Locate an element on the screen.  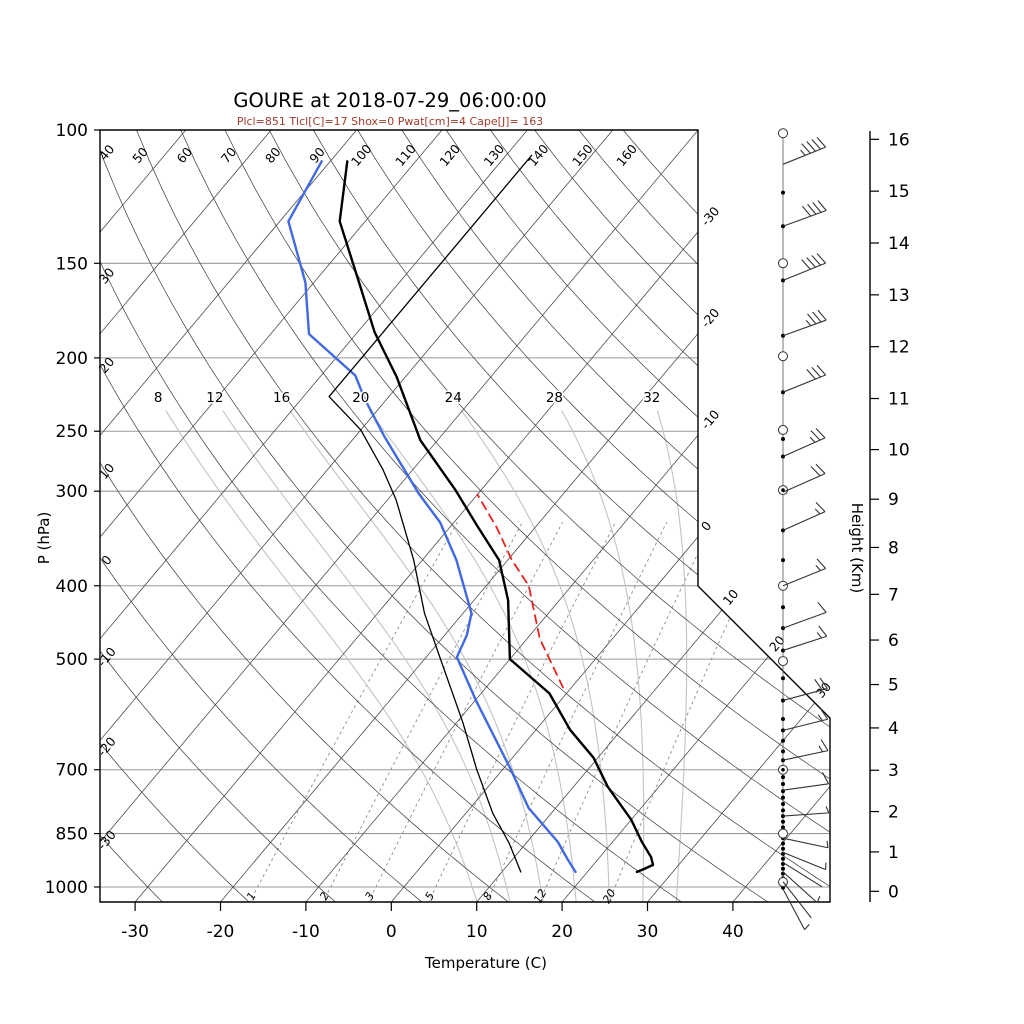
height-tick-label: 7 is located at coordinates (893, 595).